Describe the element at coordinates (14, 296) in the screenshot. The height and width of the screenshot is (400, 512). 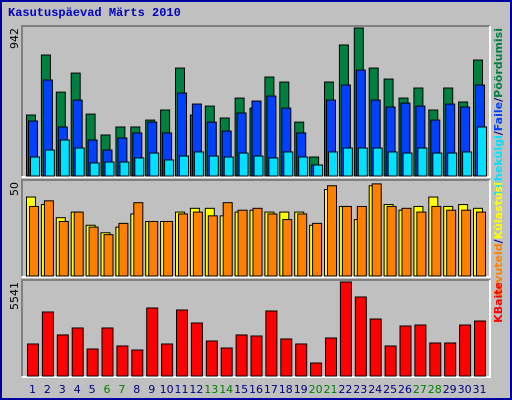
I see `y-tick-label: 5541` at that location.